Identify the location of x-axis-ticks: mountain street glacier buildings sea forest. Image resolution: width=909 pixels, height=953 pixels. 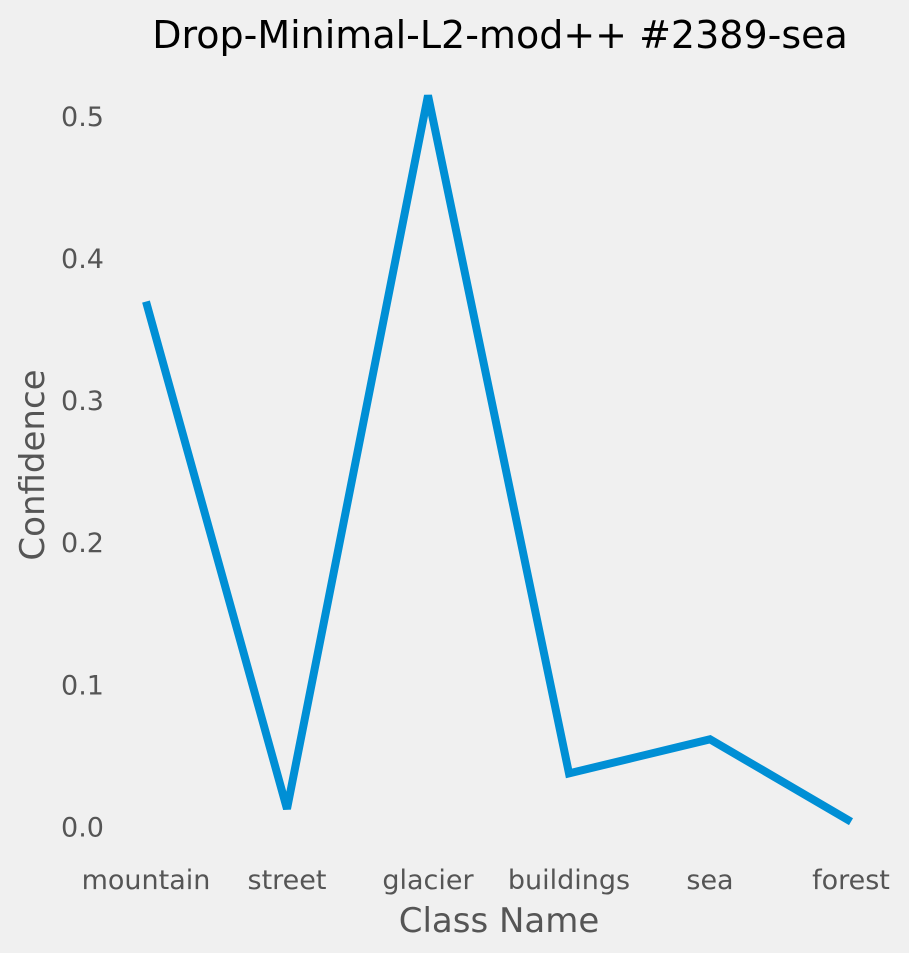
(486, 880).